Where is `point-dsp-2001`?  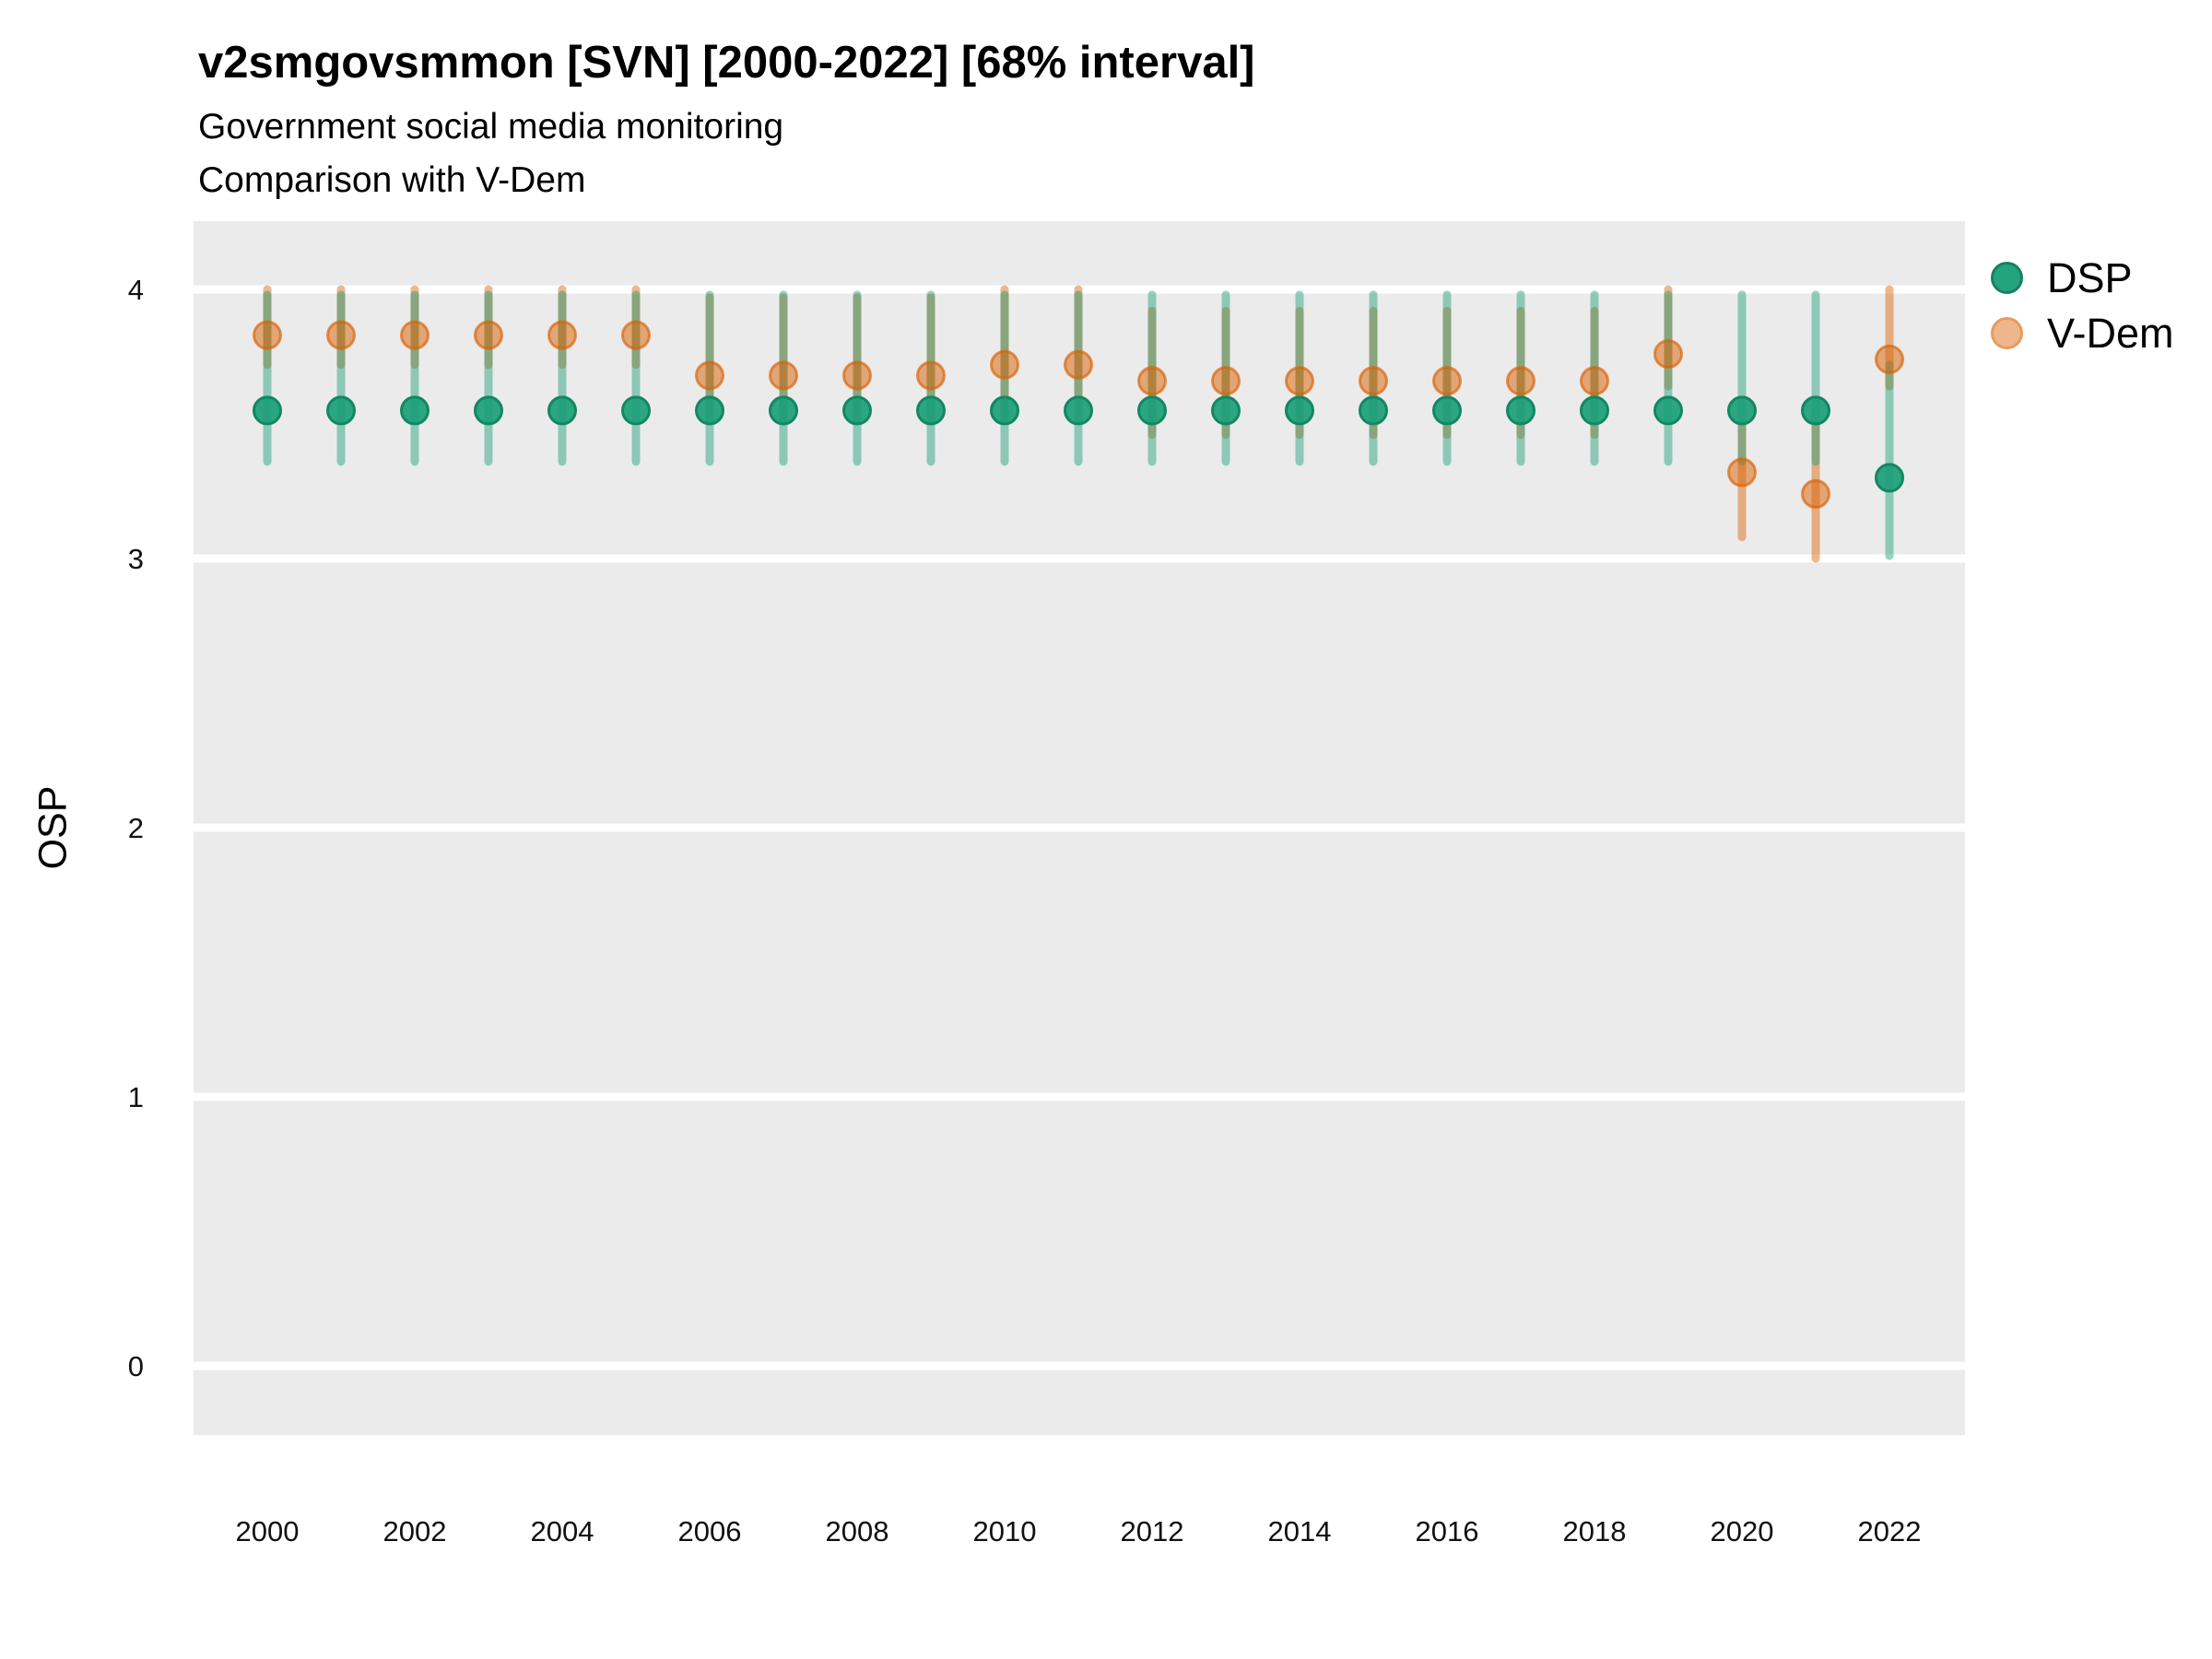 point-dsp-2001 is located at coordinates (341, 410).